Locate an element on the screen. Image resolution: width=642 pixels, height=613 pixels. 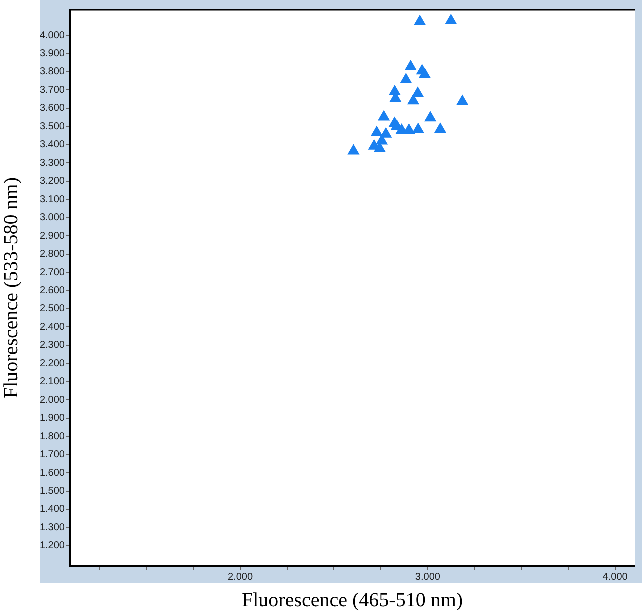
y-tick-label: 2.600 is located at coordinates (53, 290).